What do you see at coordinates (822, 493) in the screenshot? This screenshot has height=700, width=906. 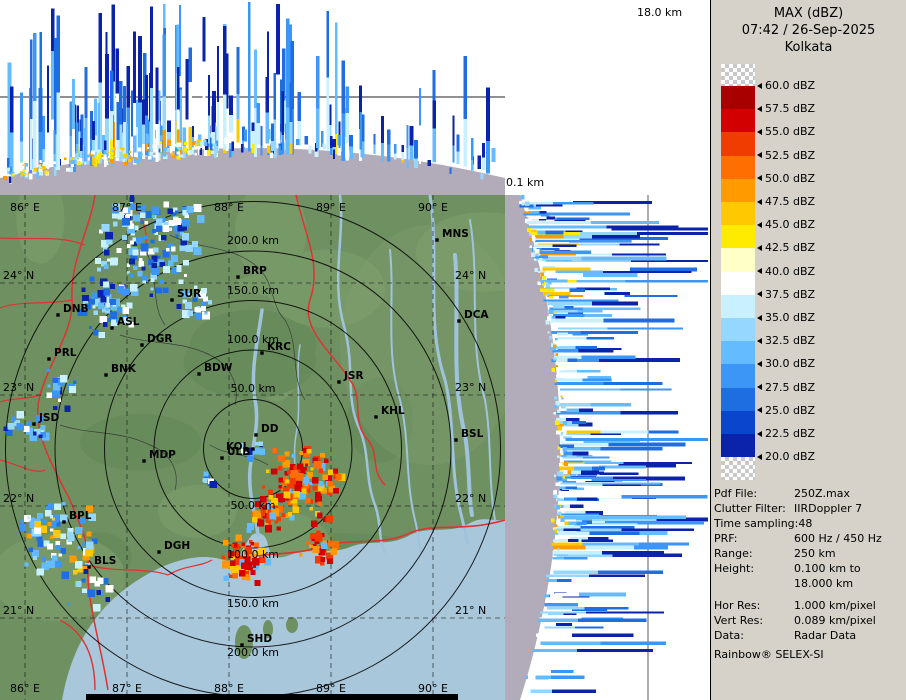 I see `metadata-value: 250Z.max` at bounding box center [822, 493].